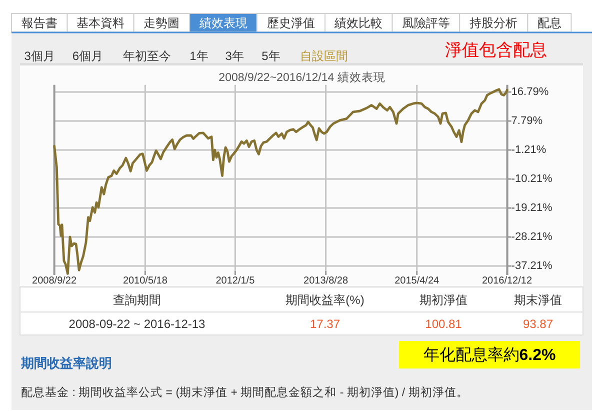  I want to click on y-tick-label: 7.79%, so click(527, 121).